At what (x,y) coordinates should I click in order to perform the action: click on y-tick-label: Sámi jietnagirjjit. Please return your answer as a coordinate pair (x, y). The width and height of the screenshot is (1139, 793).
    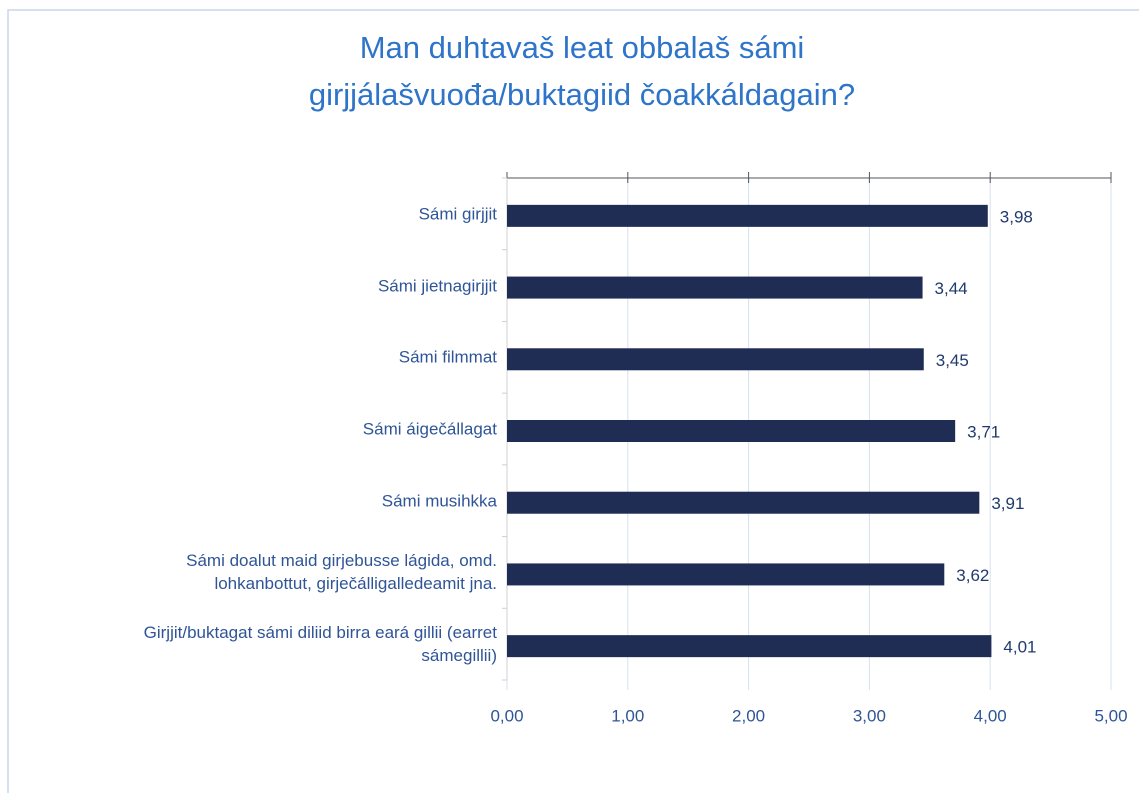
    Looking at the image, I should click on (437, 286).